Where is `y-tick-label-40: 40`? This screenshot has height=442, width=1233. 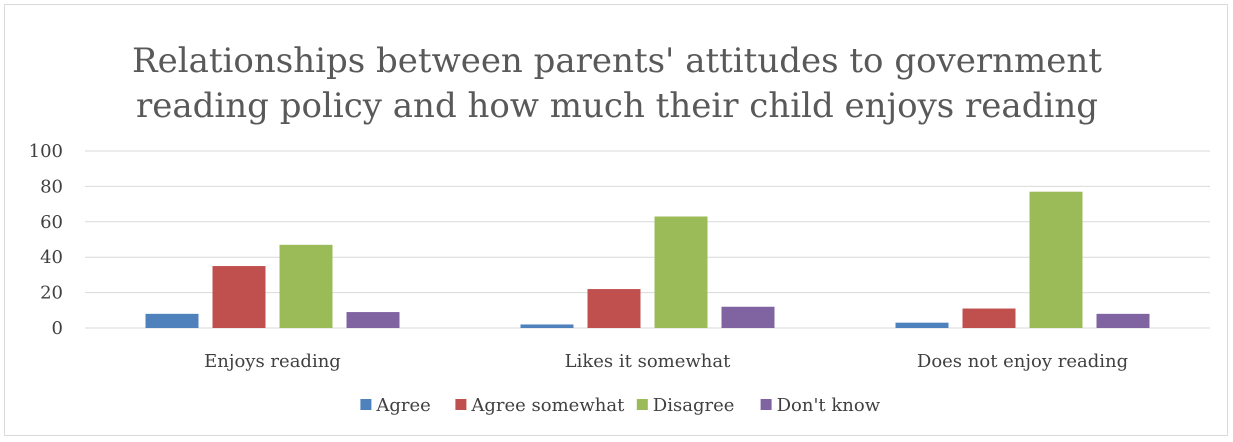 y-tick-label-40: 40 is located at coordinates (51, 257).